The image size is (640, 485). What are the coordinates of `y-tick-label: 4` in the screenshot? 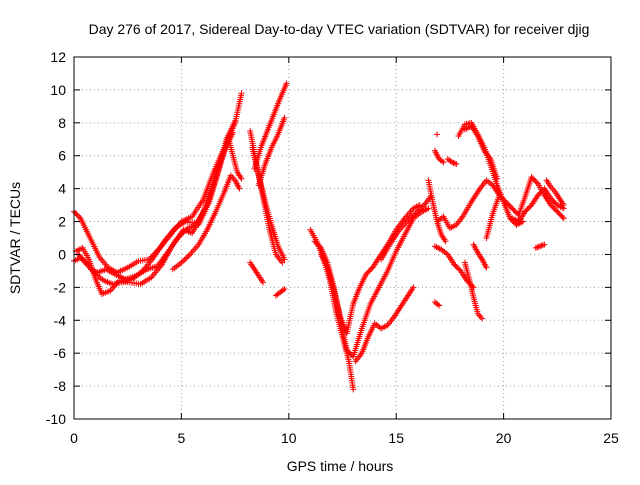 It's located at (62, 189).